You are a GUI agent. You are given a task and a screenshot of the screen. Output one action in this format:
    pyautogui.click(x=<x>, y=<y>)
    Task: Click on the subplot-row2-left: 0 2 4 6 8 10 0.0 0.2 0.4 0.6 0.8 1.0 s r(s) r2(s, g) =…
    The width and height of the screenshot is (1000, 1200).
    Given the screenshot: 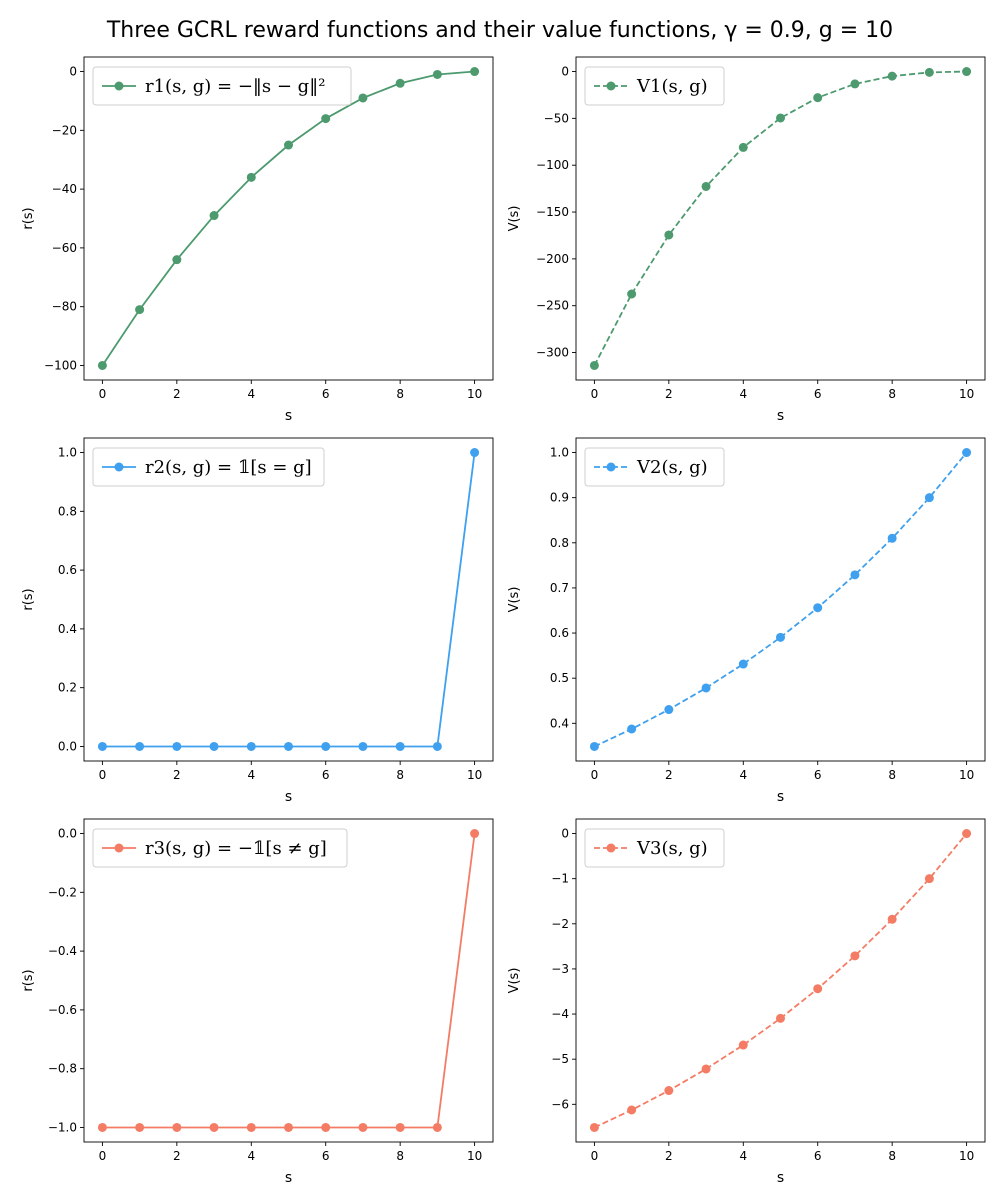 What is the action you would take?
    pyautogui.click(x=257, y=621)
    